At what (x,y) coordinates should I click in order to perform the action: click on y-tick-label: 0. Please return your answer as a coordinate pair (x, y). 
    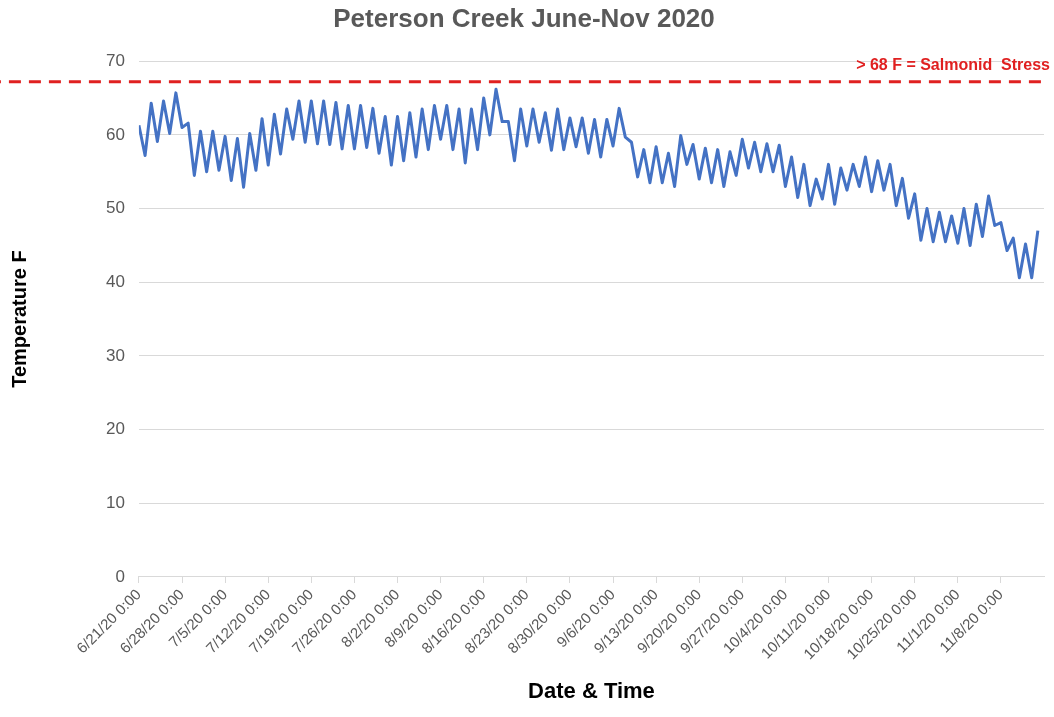
    Looking at the image, I should click on (120, 576).